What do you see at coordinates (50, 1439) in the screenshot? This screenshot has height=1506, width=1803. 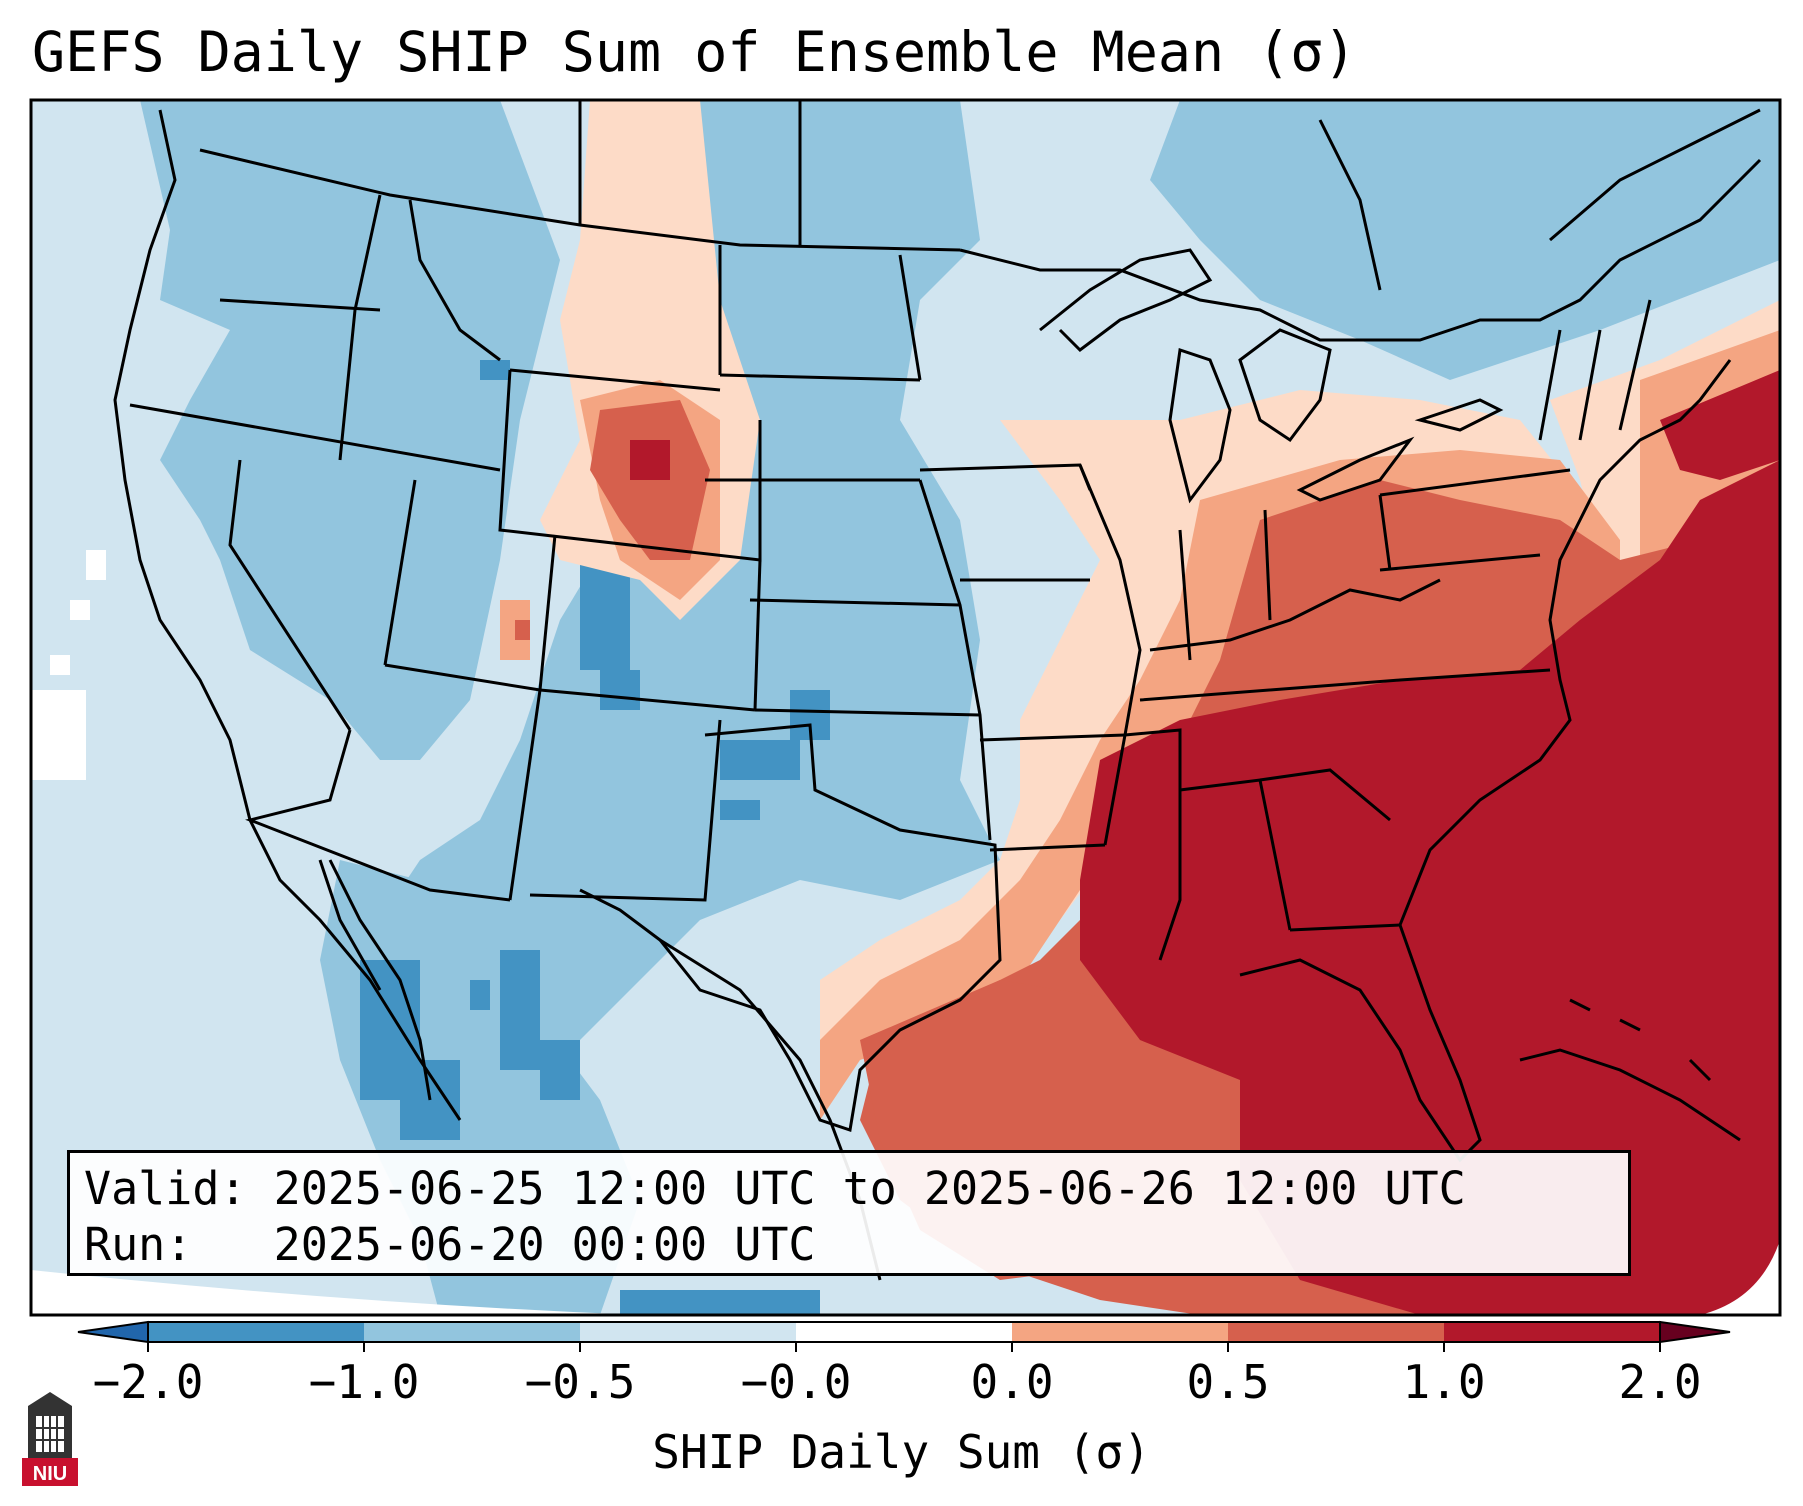 I see `niu-logo: NIU` at bounding box center [50, 1439].